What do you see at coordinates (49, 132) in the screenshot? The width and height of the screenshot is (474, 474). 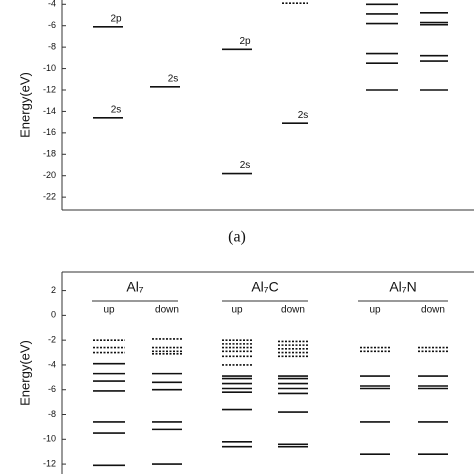 I see `y-tick-label: -16` at bounding box center [49, 132].